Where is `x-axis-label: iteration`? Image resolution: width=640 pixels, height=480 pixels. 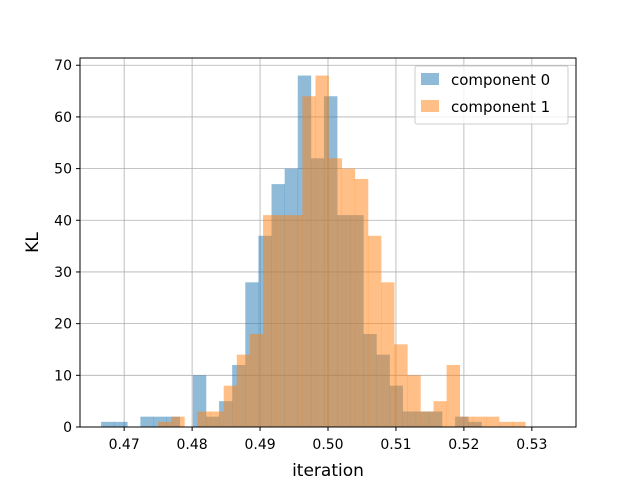
x-axis-label: iteration is located at coordinates (328, 470).